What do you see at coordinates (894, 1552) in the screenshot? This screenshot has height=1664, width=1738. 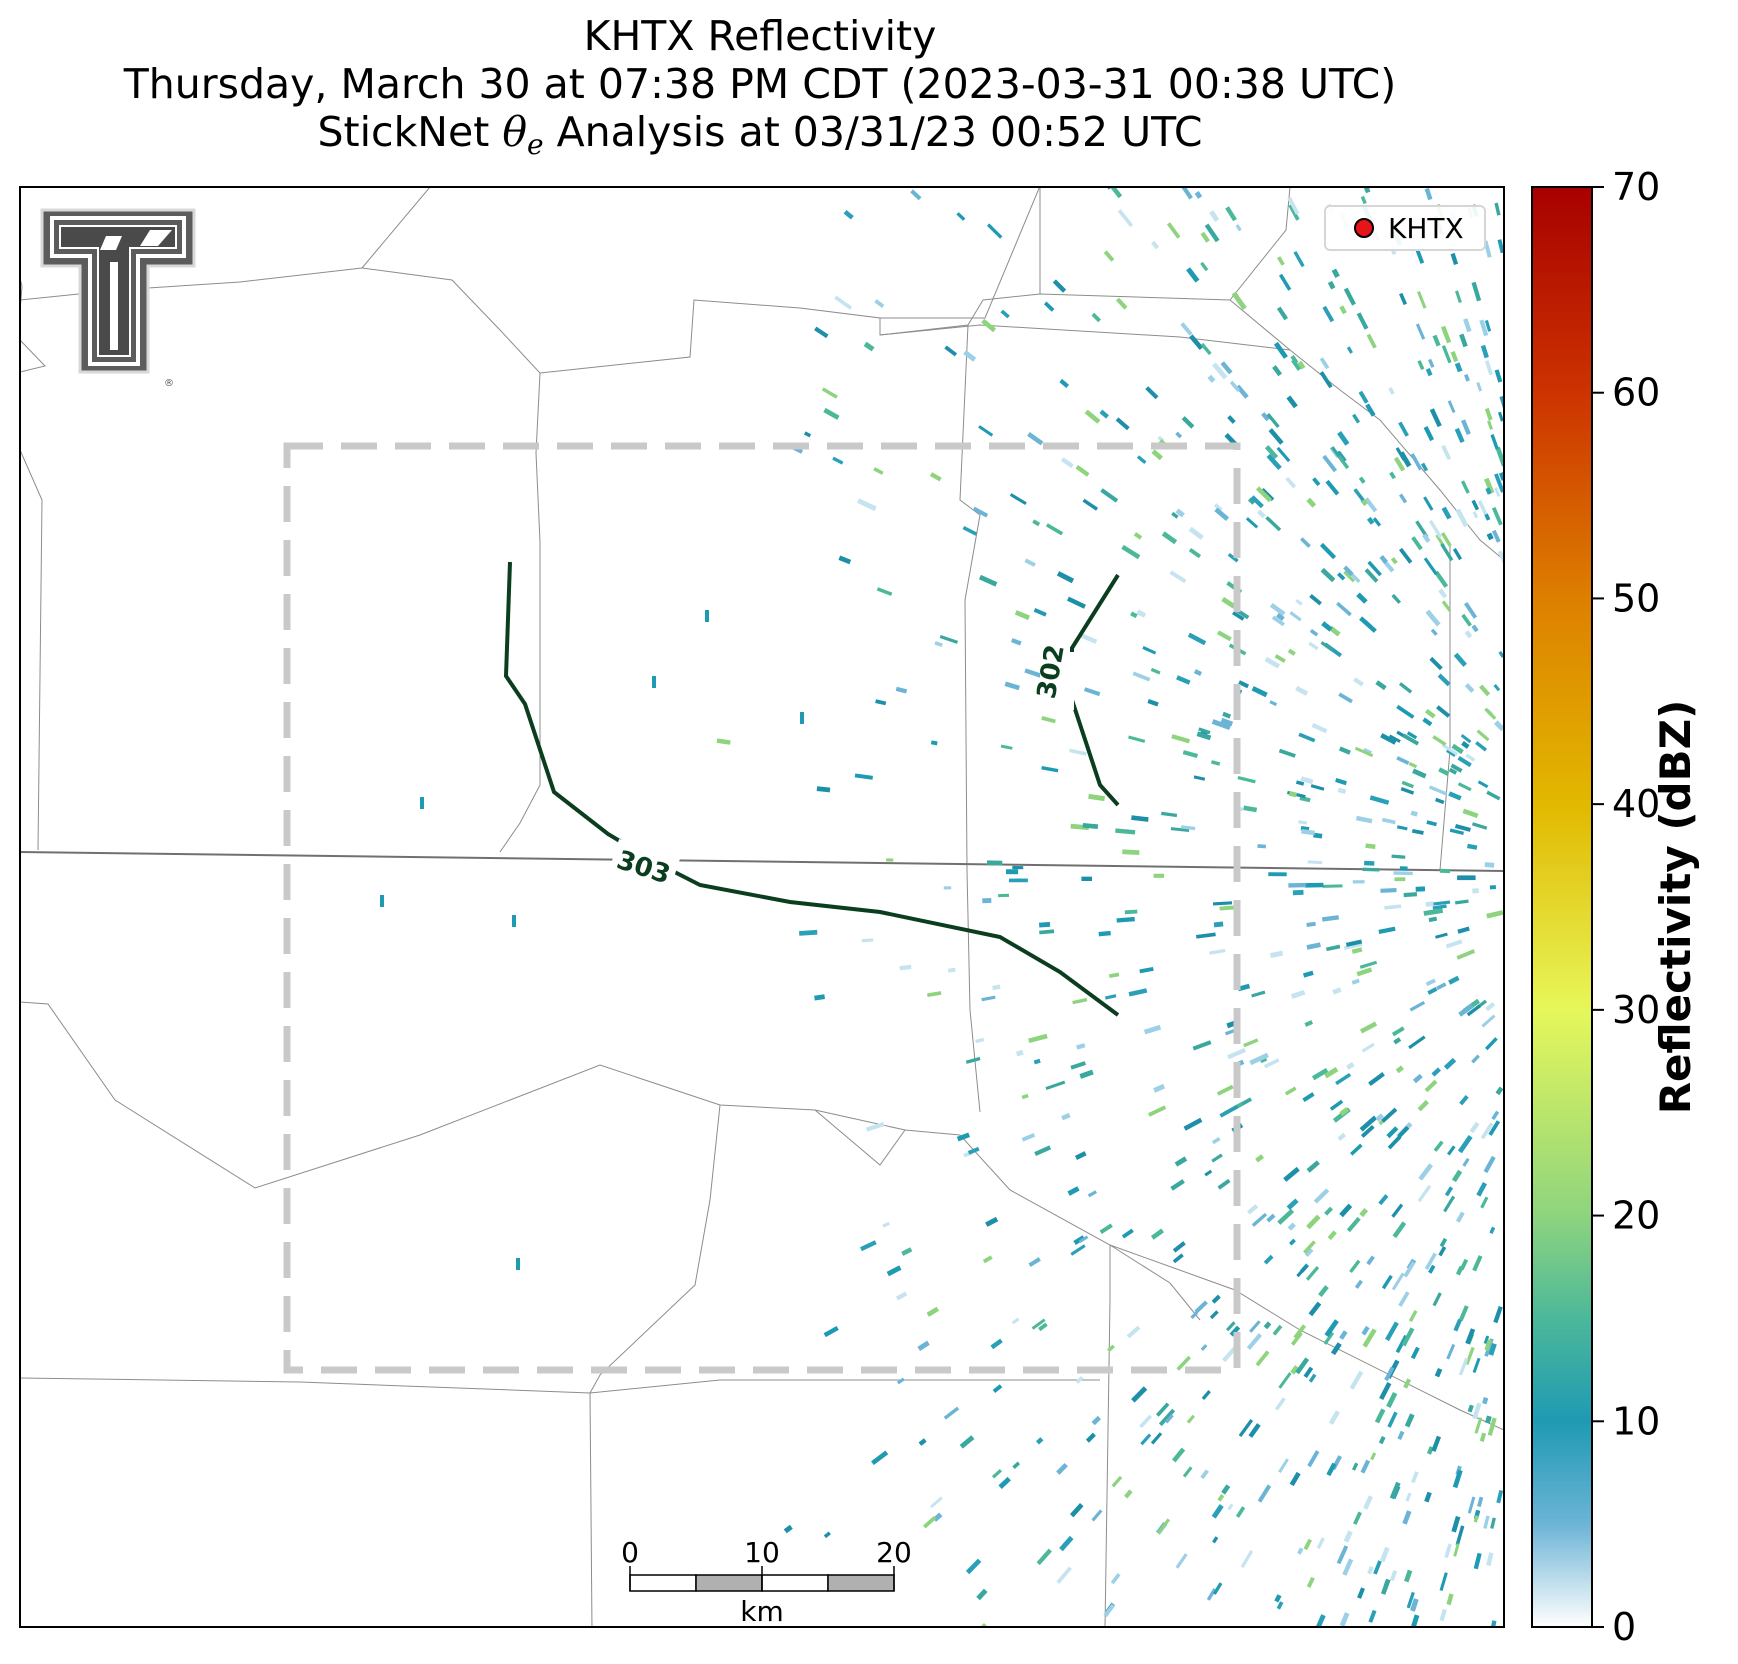 I see `scalebar-label-20: 20` at bounding box center [894, 1552].